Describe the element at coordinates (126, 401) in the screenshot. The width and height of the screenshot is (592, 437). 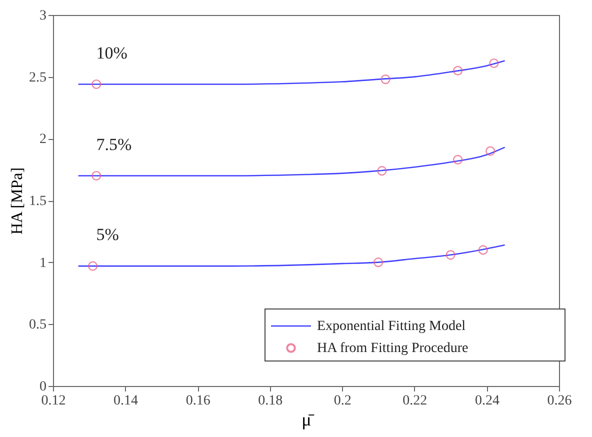
I see `x-tick-label: 0.14` at that location.